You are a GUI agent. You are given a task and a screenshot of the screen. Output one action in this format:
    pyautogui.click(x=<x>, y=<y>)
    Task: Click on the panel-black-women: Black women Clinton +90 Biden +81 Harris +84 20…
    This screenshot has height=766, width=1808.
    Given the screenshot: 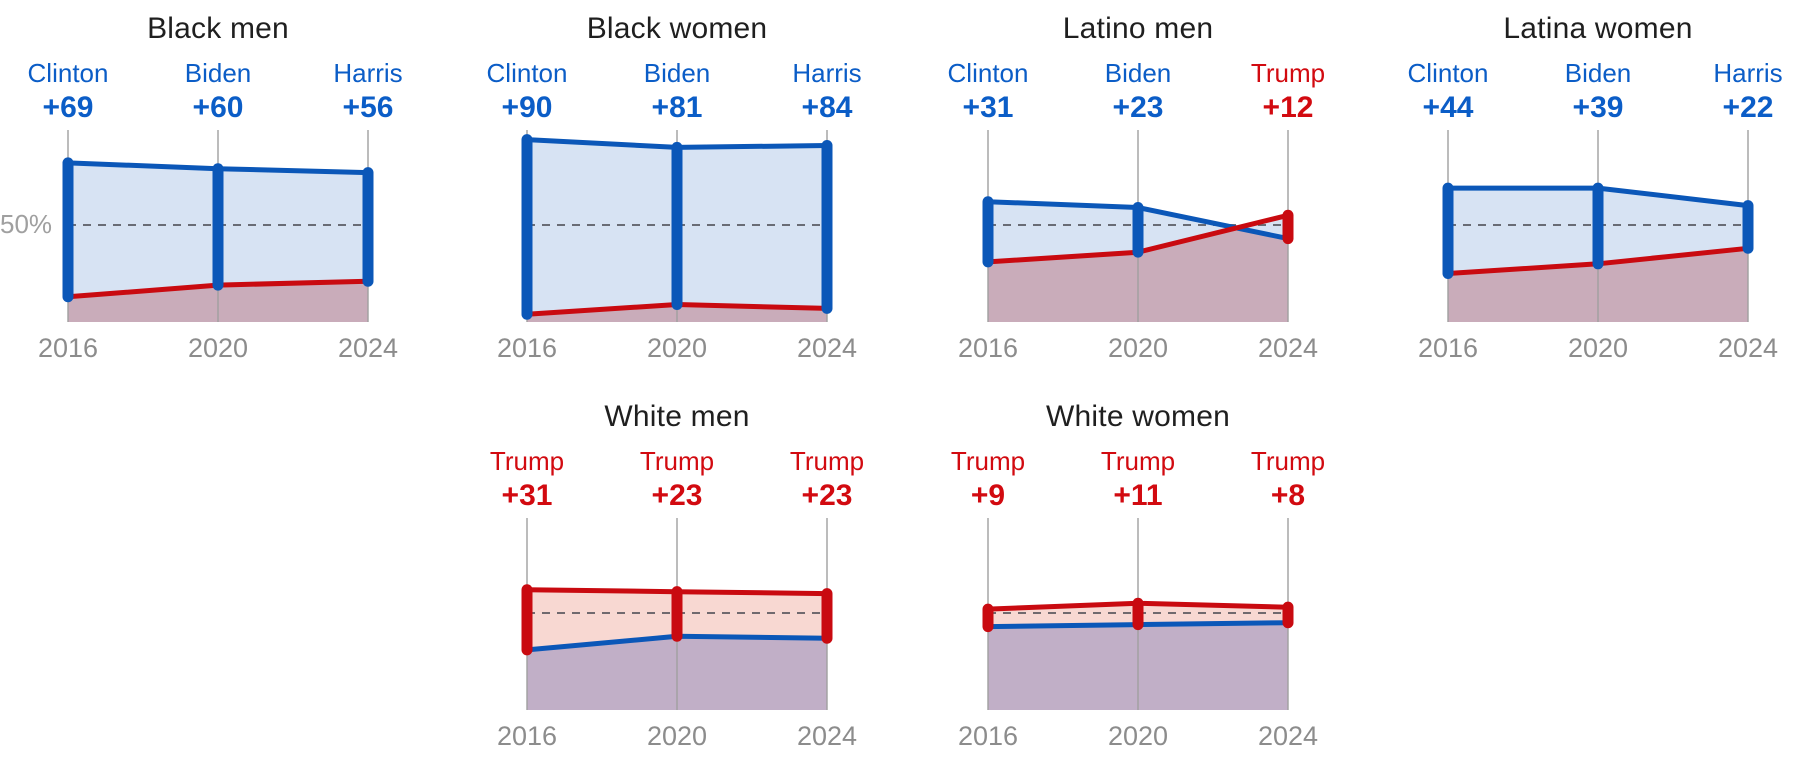 What is the action you would take?
    pyautogui.click(x=674, y=184)
    